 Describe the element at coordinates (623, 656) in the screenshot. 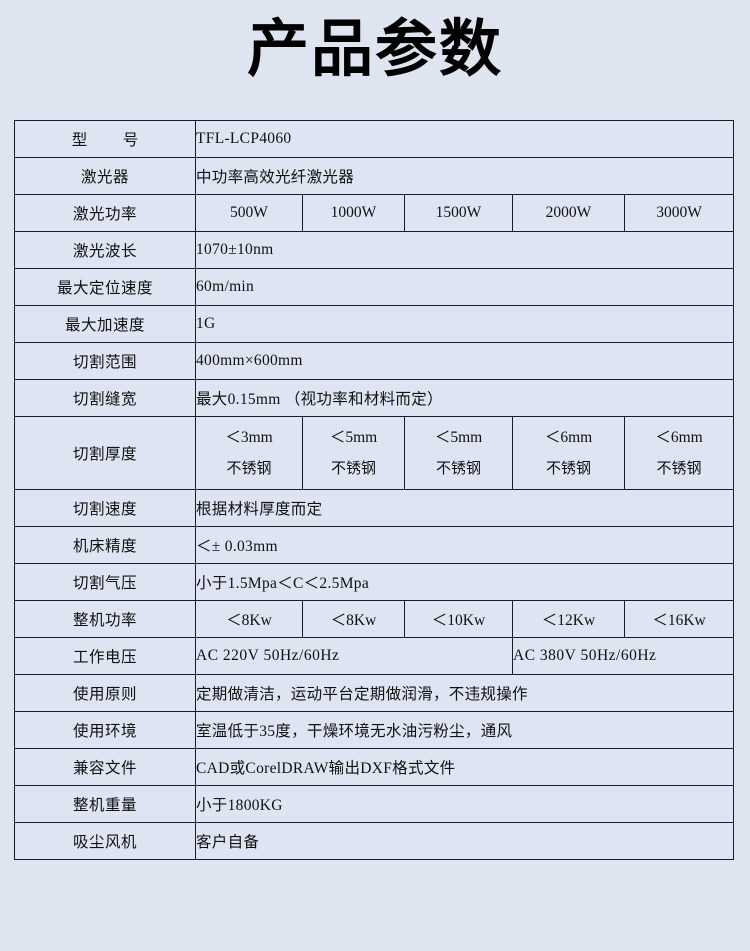

I see `voltage-high-cell: AC 380V 50Hz/60Hz` at that location.